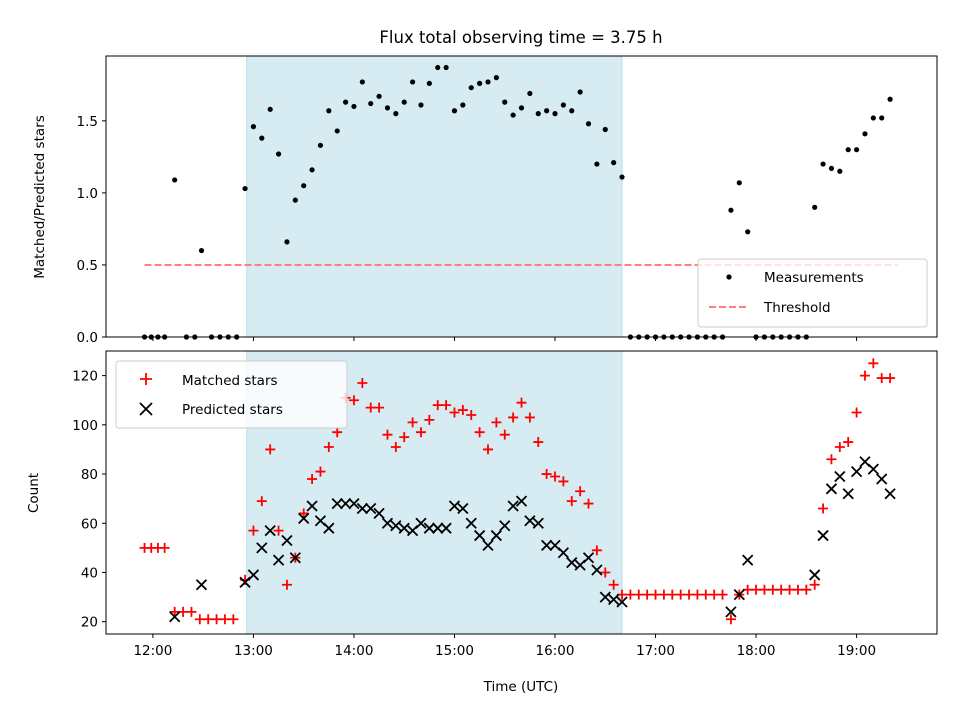 Image resolution: width=960 pixels, height=720 pixels. Describe the element at coordinates (87, 338) in the screenshot. I see `y-tick-label: 0.0` at that location.